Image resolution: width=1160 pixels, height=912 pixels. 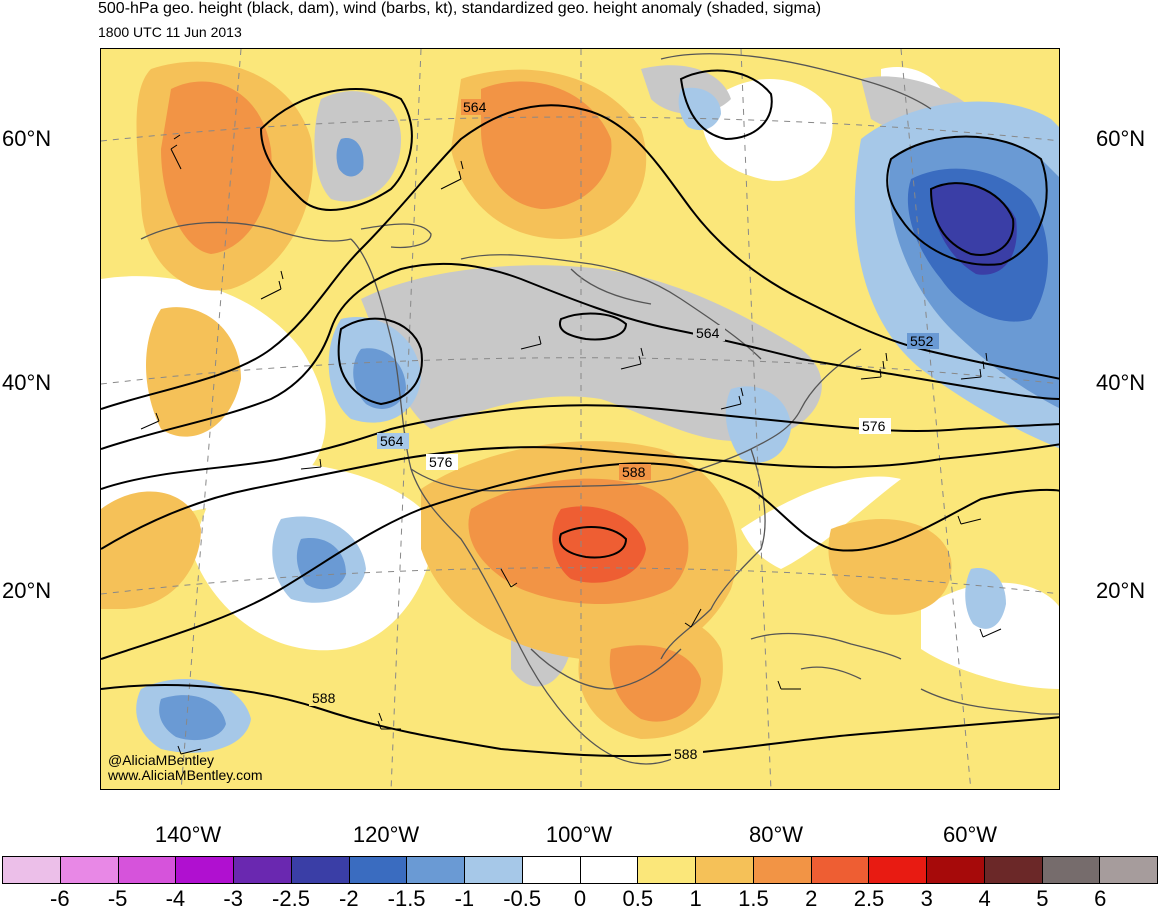 What do you see at coordinates (188, 834) in the screenshot?
I see `lon-label-140w: 140°W` at bounding box center [188, 834].